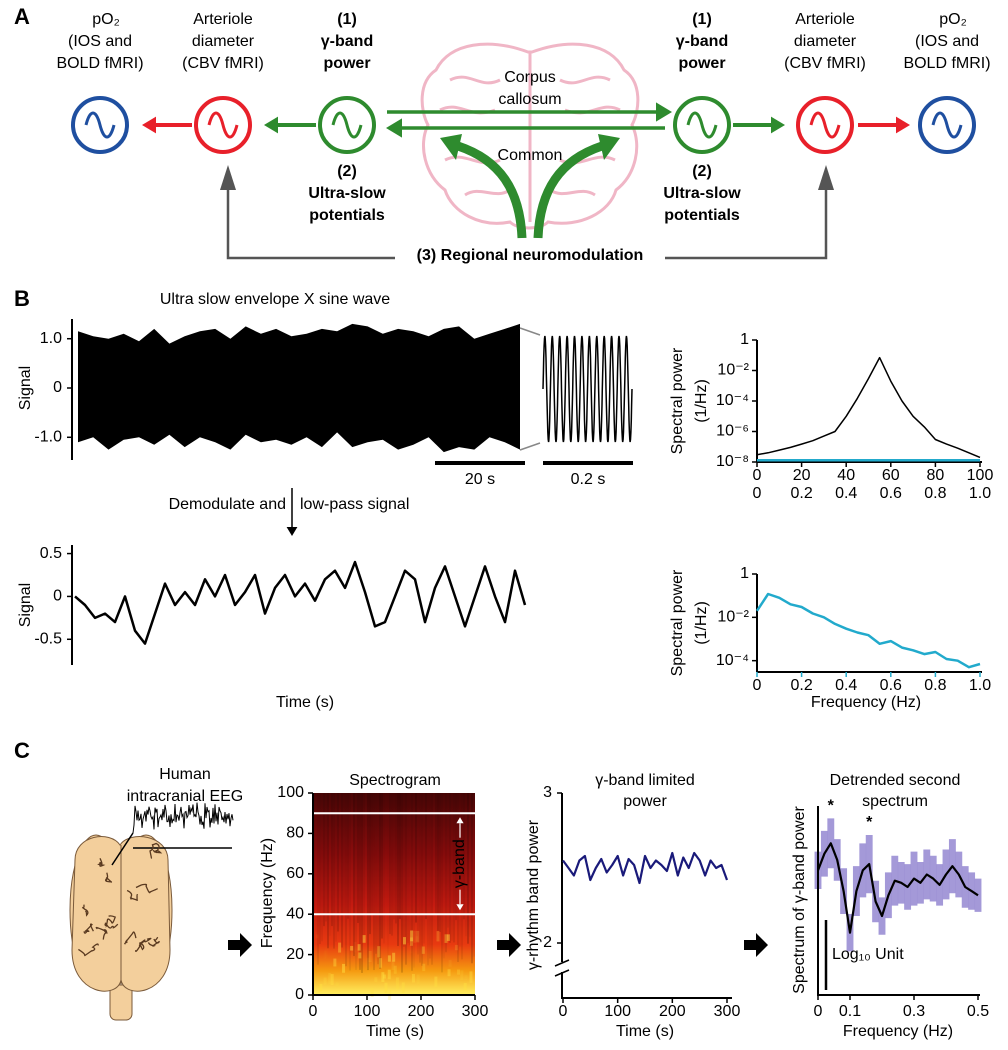 This screenshot has height=1050, width=1008. Describe the element at coordinates (868, 954) in the screenshot. I see `scale-bar-label: Log₁₀ Unit` at that location.